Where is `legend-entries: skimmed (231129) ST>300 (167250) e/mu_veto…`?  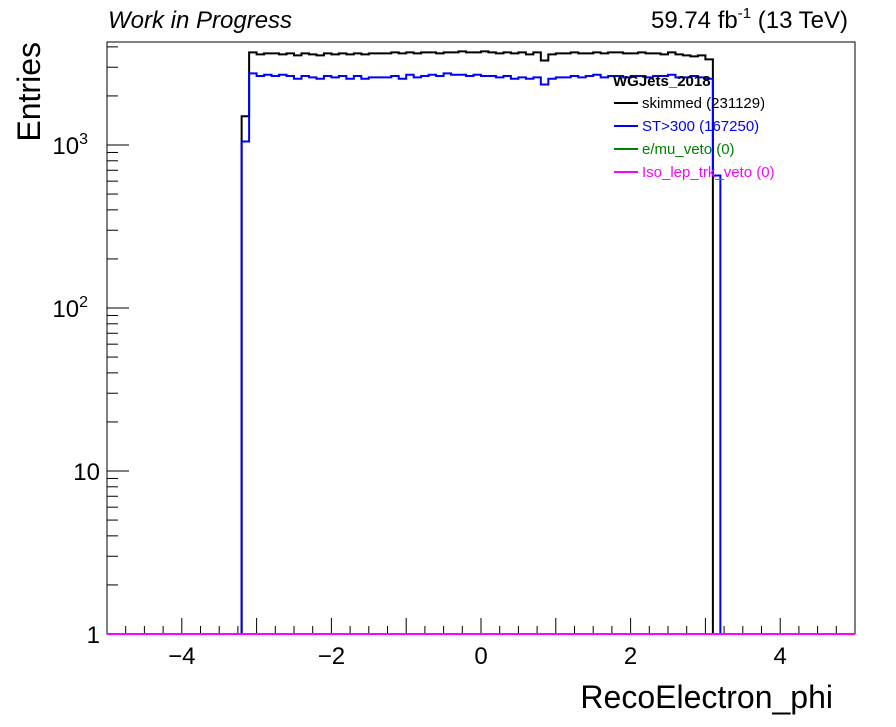
legend-entries: skimmed (231129) ST>300 (167250) e/mu_veto… is located at coordinates (694, 138).